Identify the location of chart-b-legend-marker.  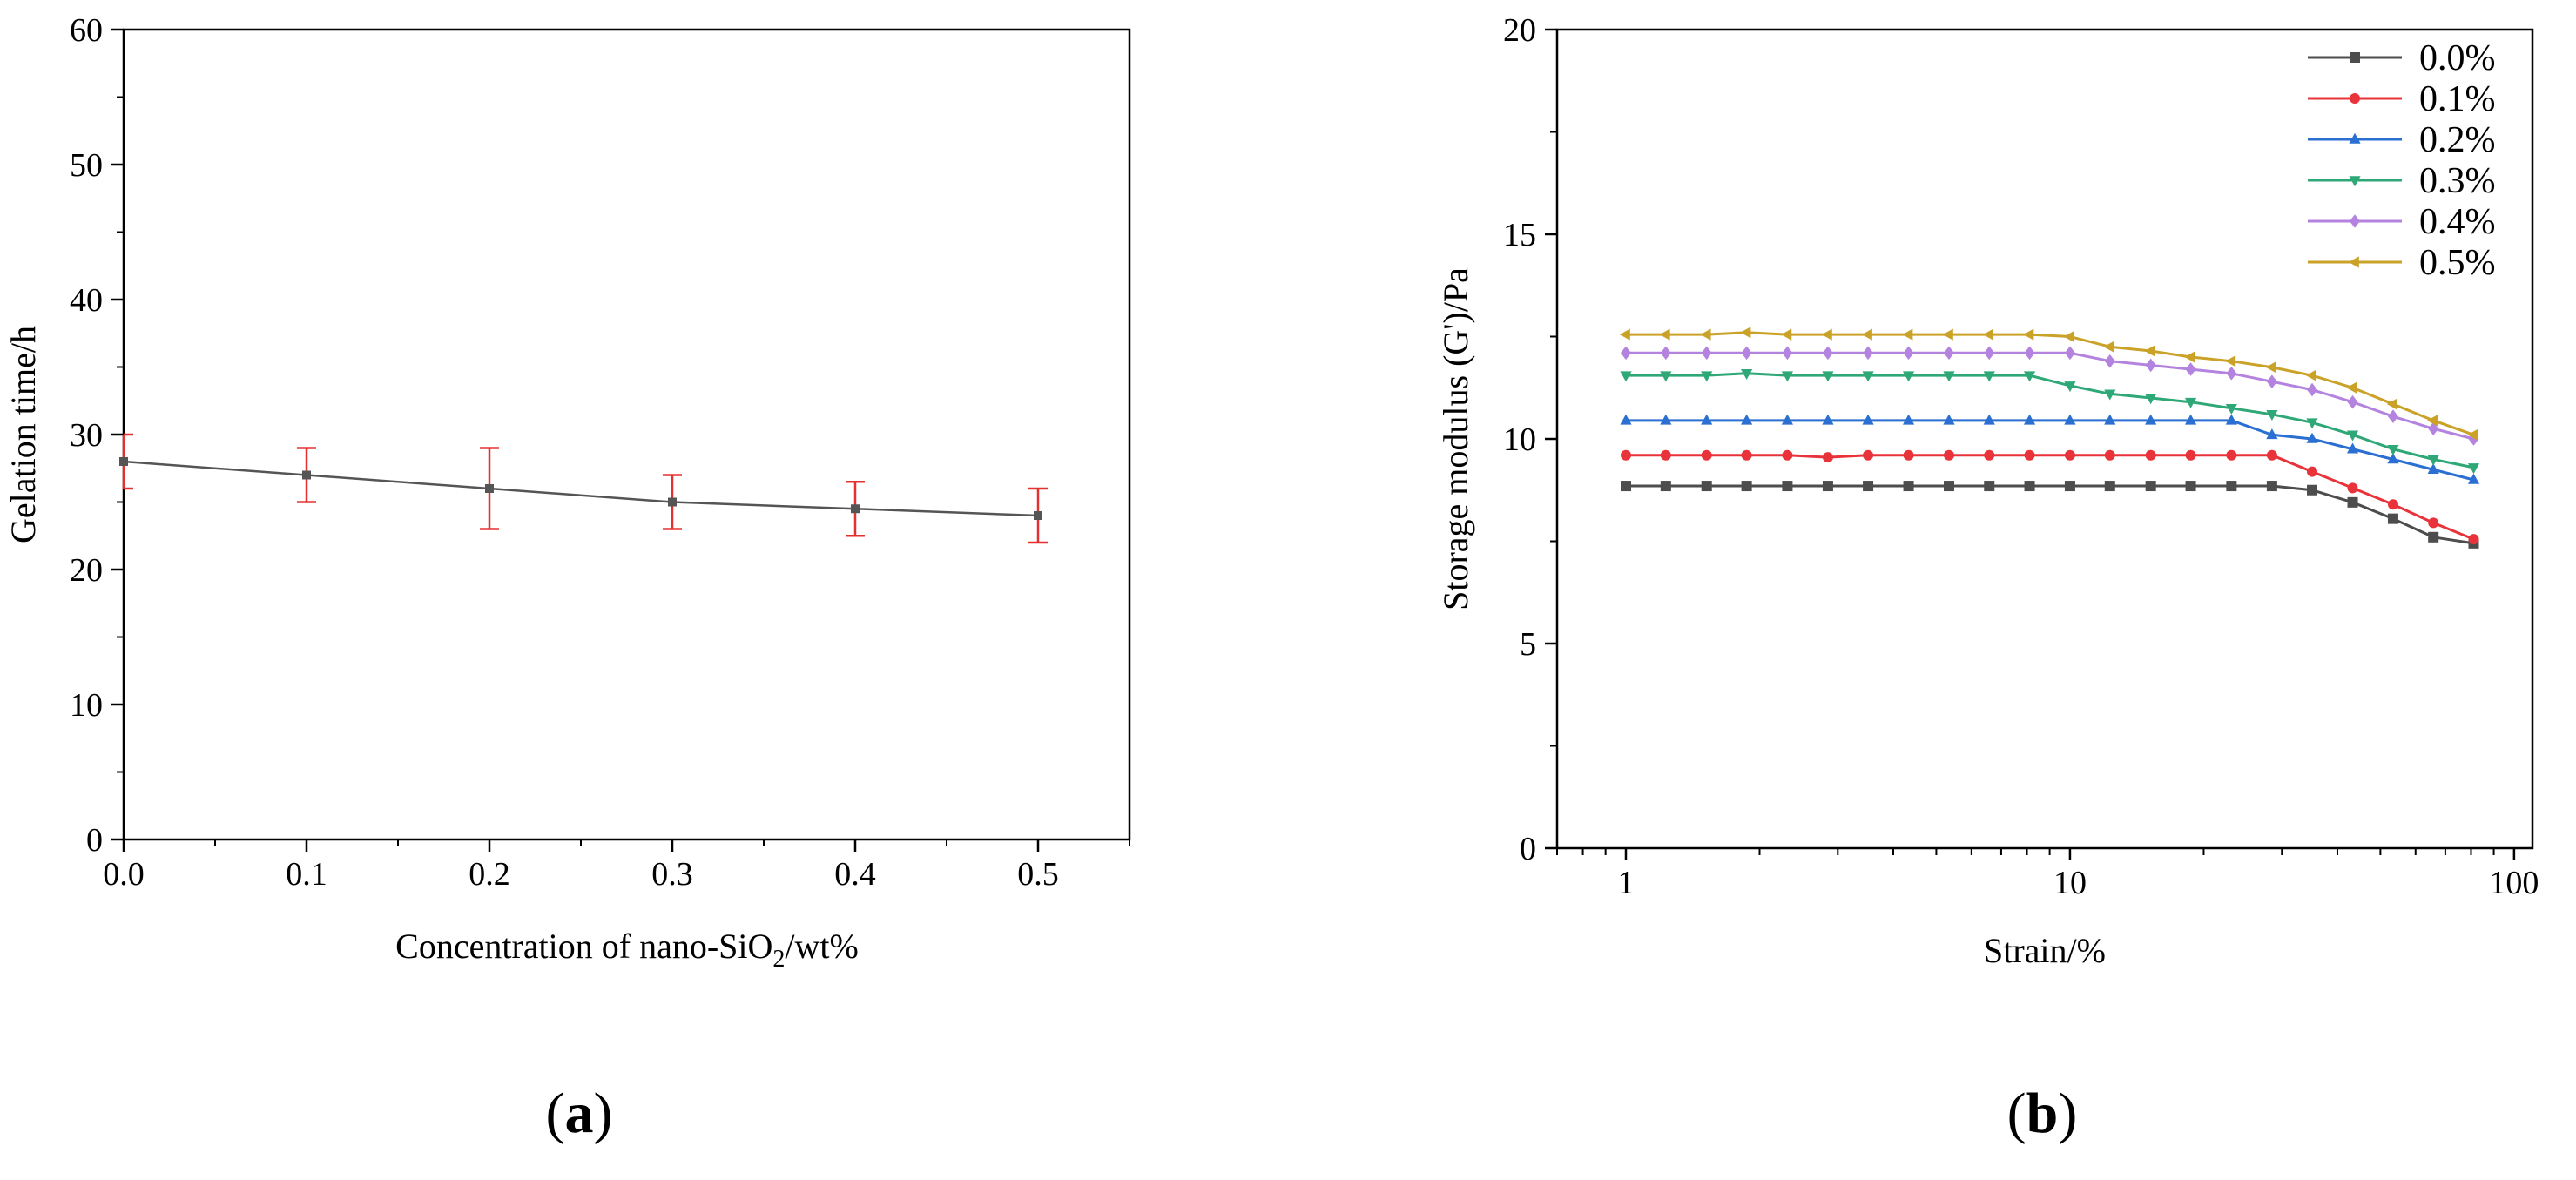
(2355, 138).